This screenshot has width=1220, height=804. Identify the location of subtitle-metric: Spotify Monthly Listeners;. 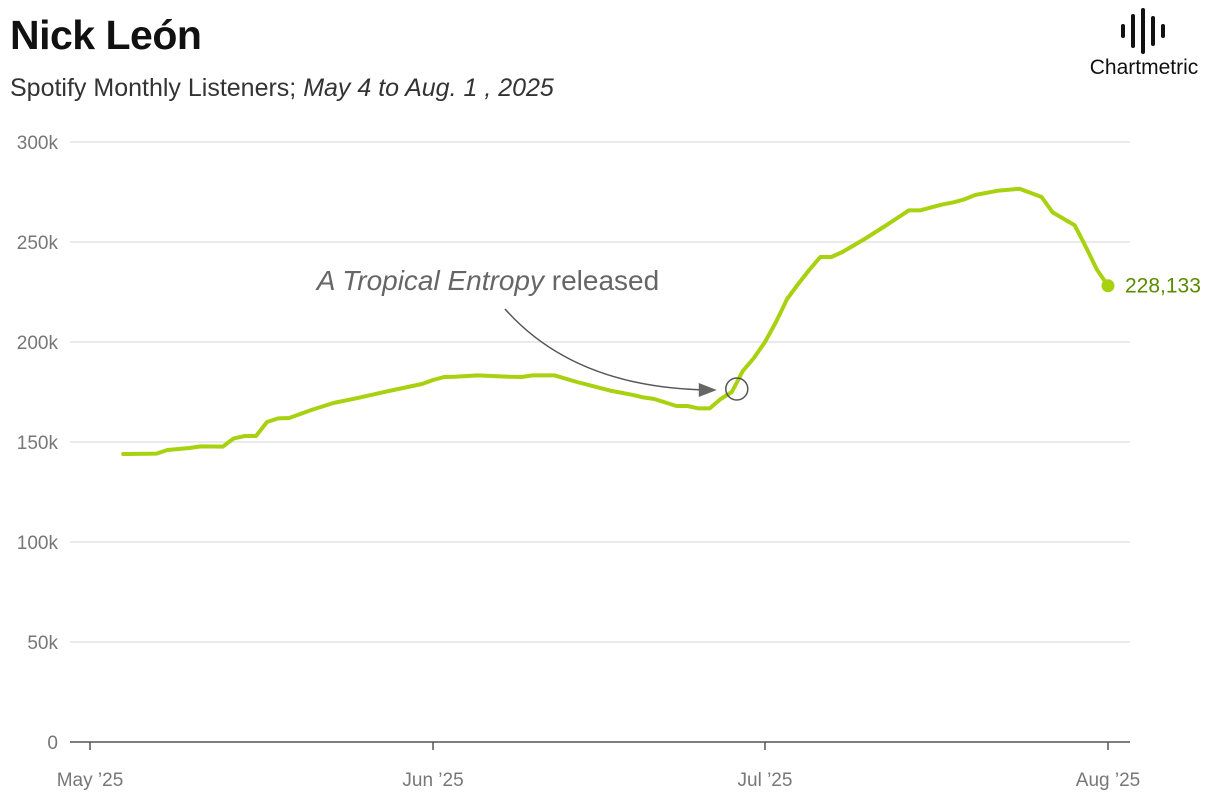
(157, 88).